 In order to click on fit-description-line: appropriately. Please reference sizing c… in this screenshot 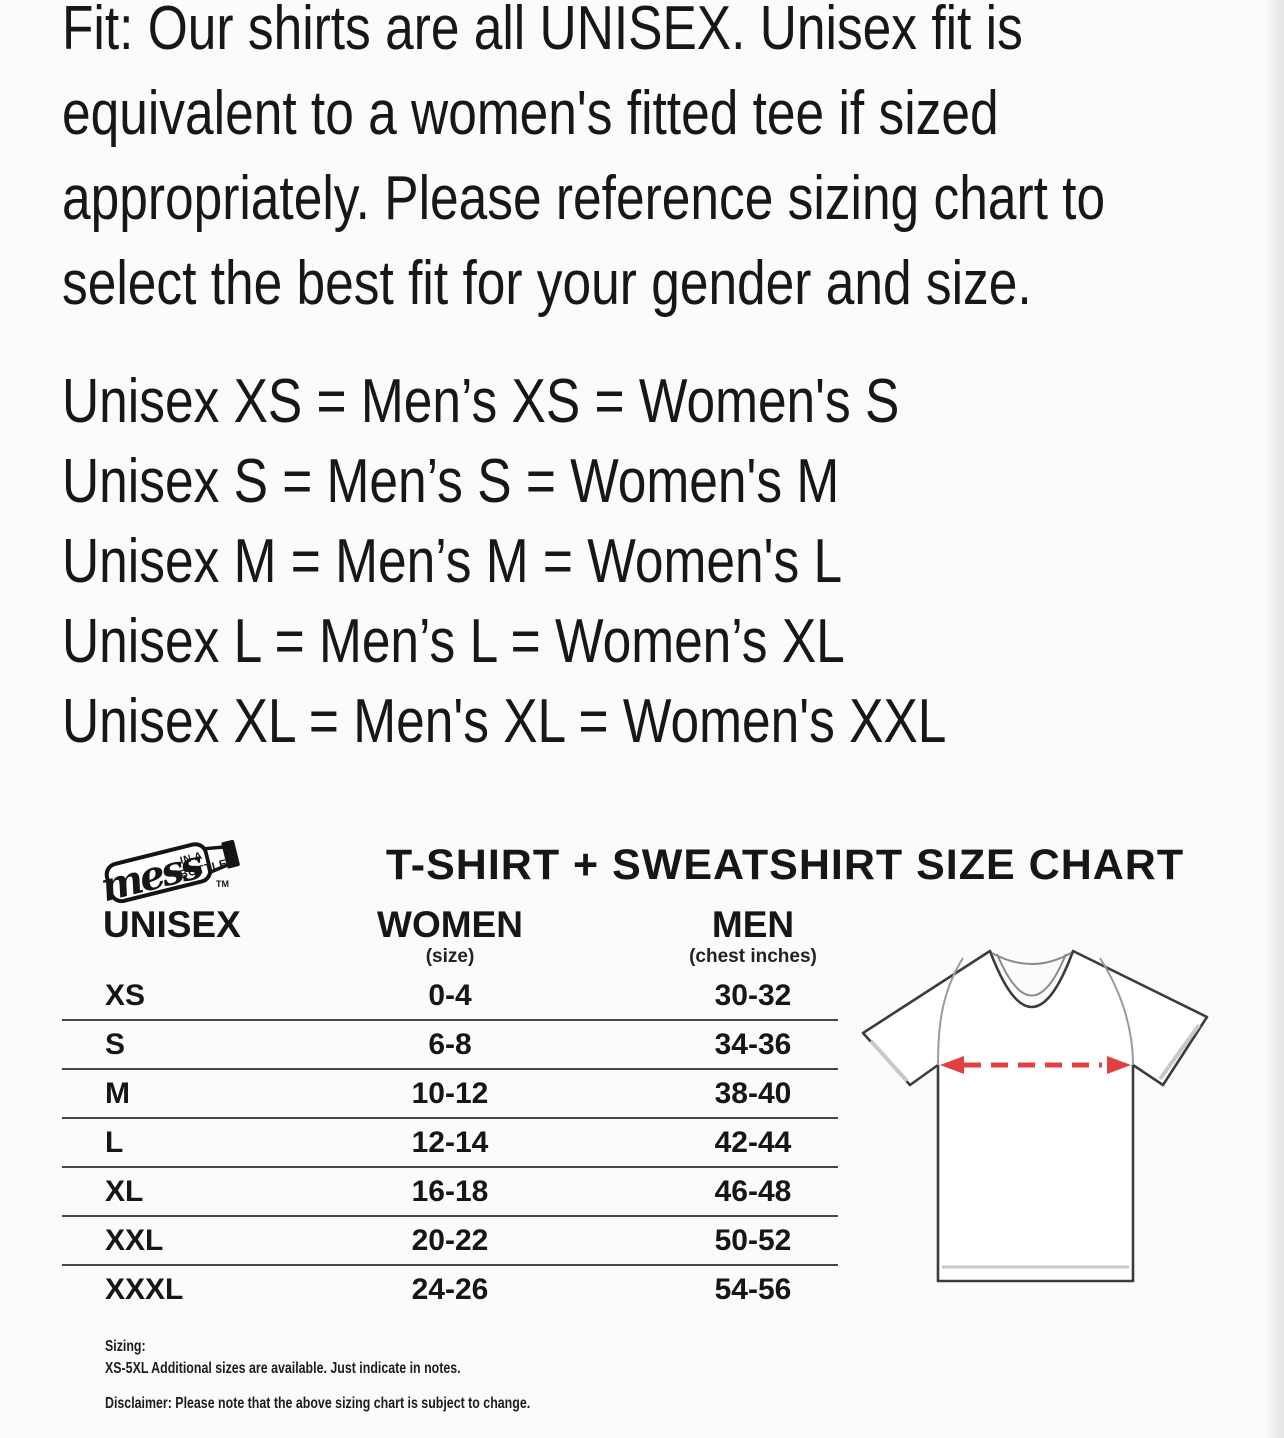, I will do `click(584, 198)`.